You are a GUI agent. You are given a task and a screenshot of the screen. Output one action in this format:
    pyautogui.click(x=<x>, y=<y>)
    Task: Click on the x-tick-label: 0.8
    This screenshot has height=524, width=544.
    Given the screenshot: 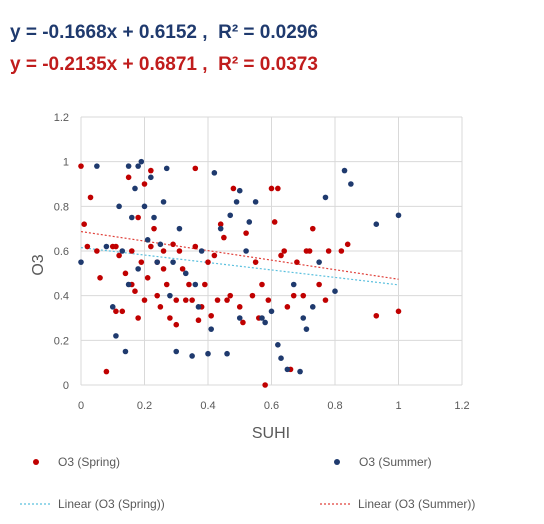 What is the action you would take?
    pyautogui.click(x=334, y=406)
    